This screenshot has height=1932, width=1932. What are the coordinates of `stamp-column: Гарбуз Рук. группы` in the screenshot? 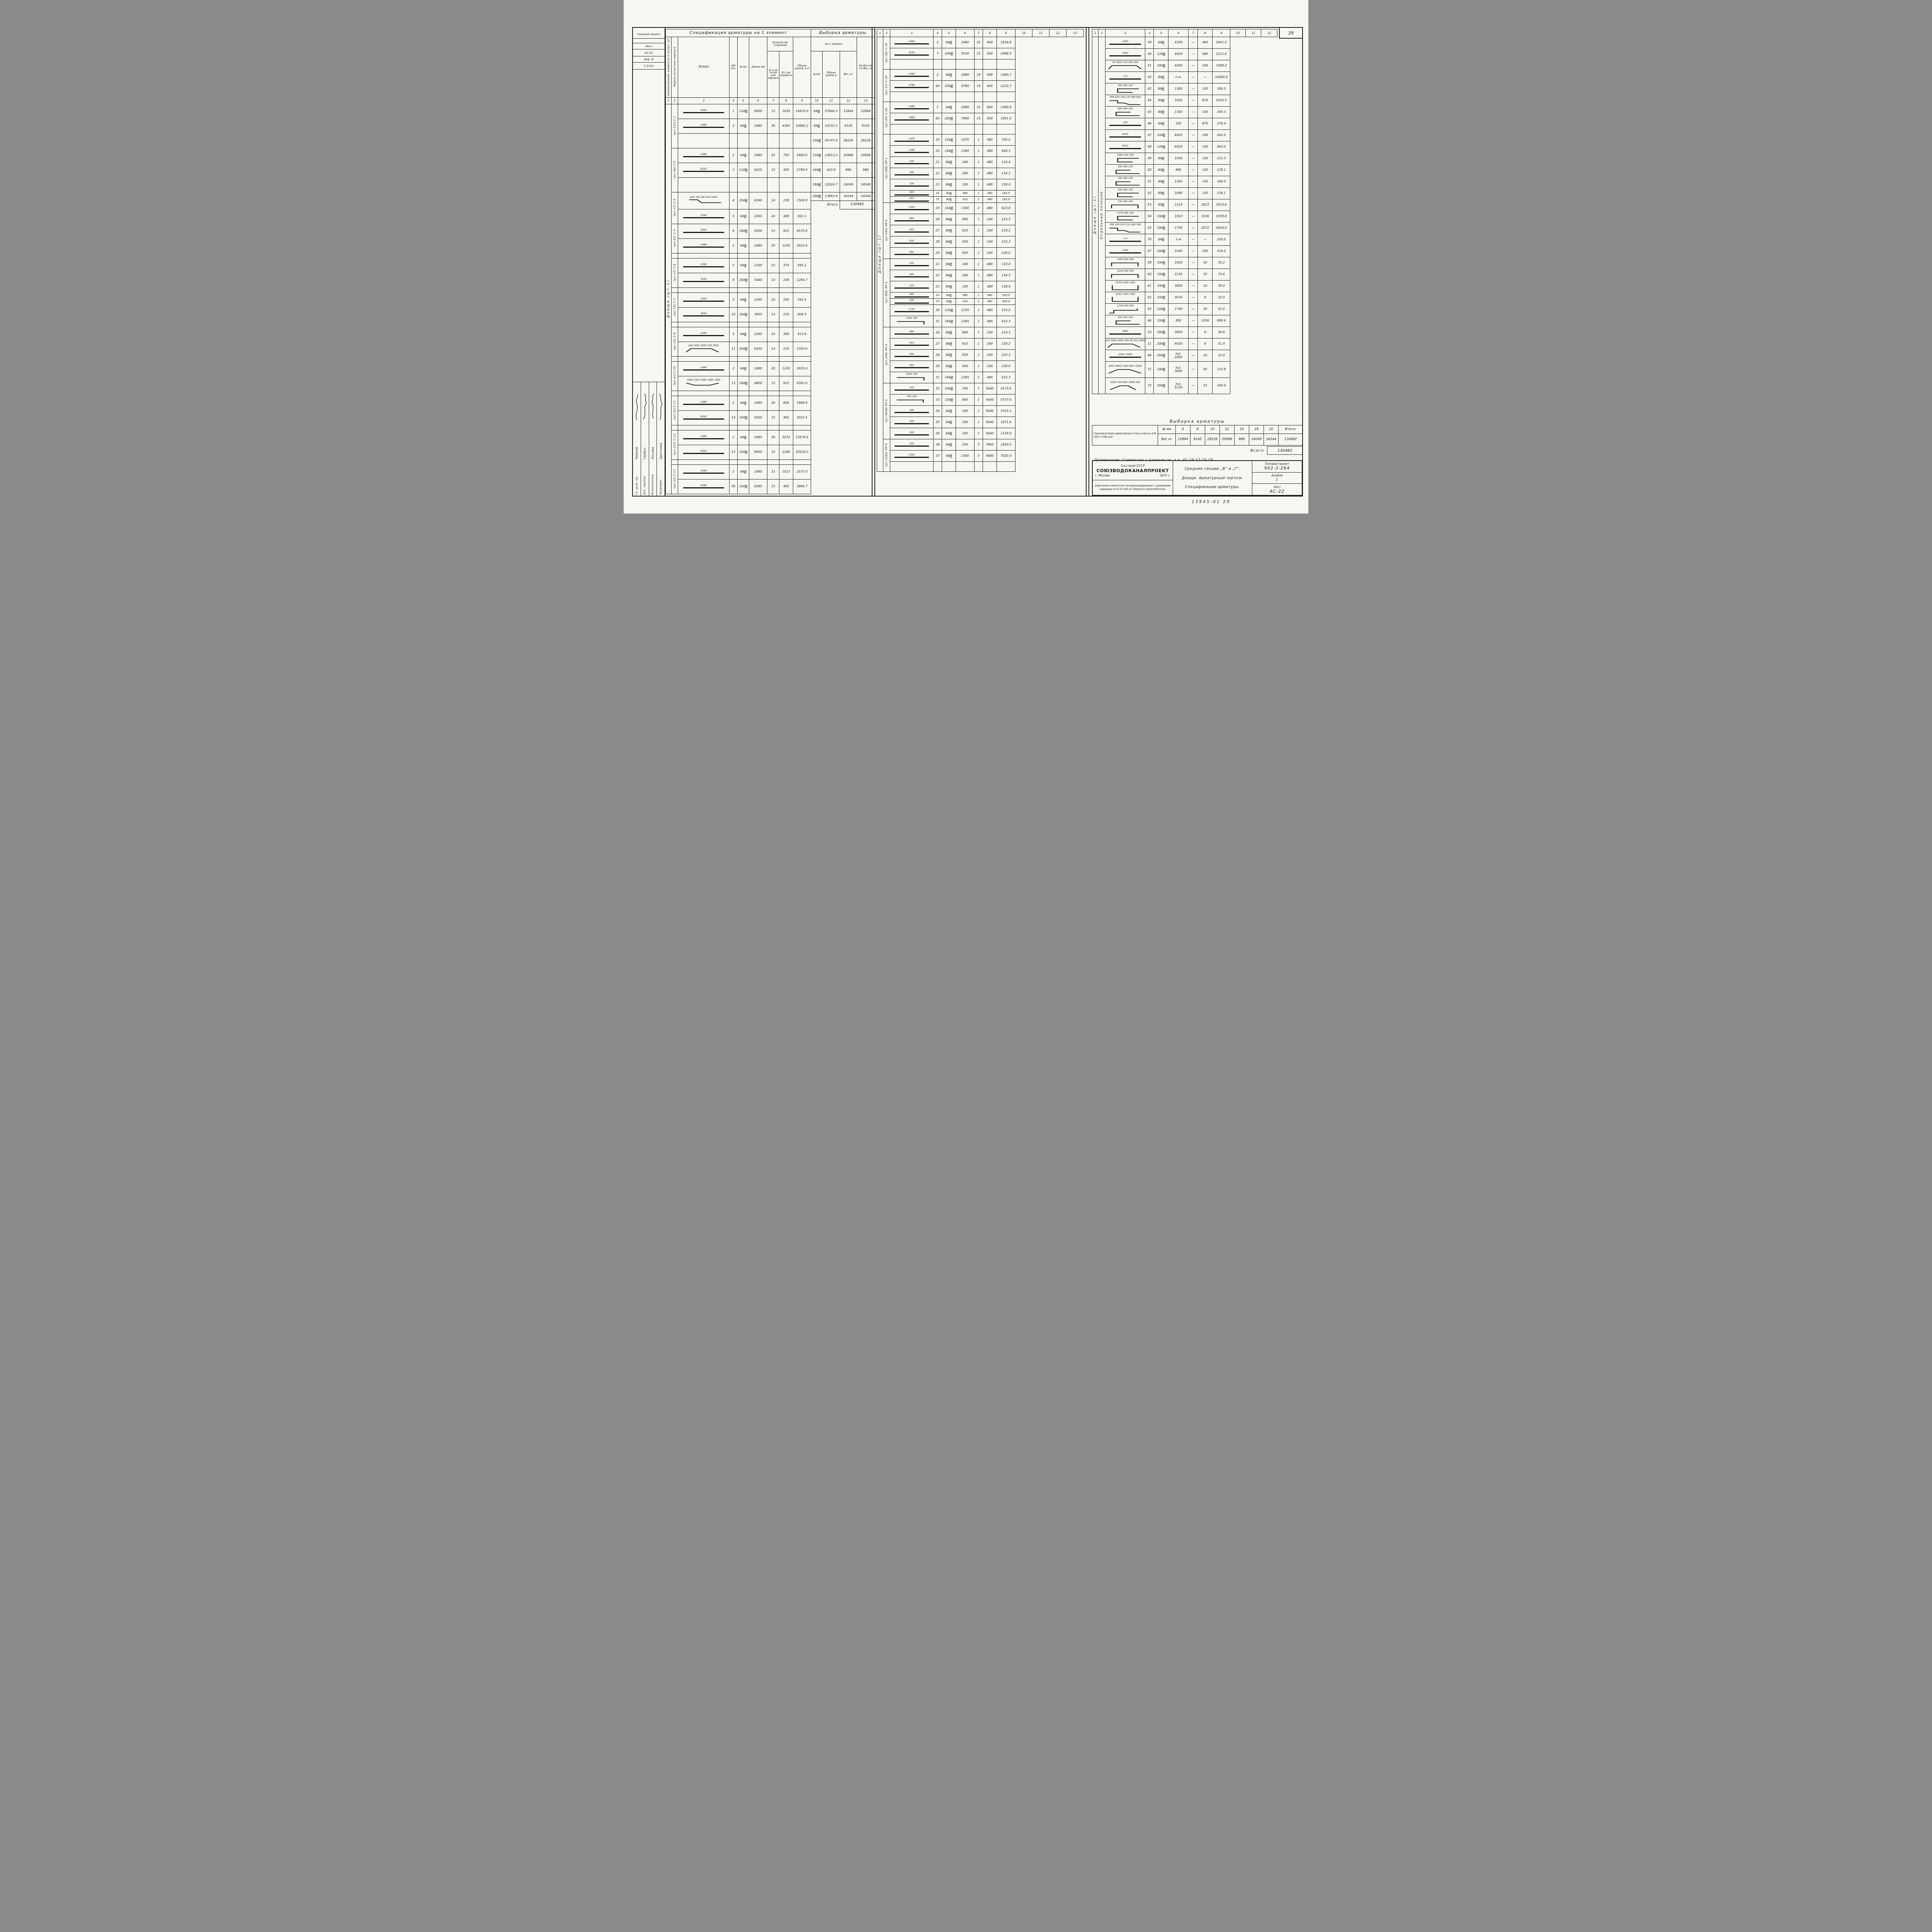 It's located at (645, 439).